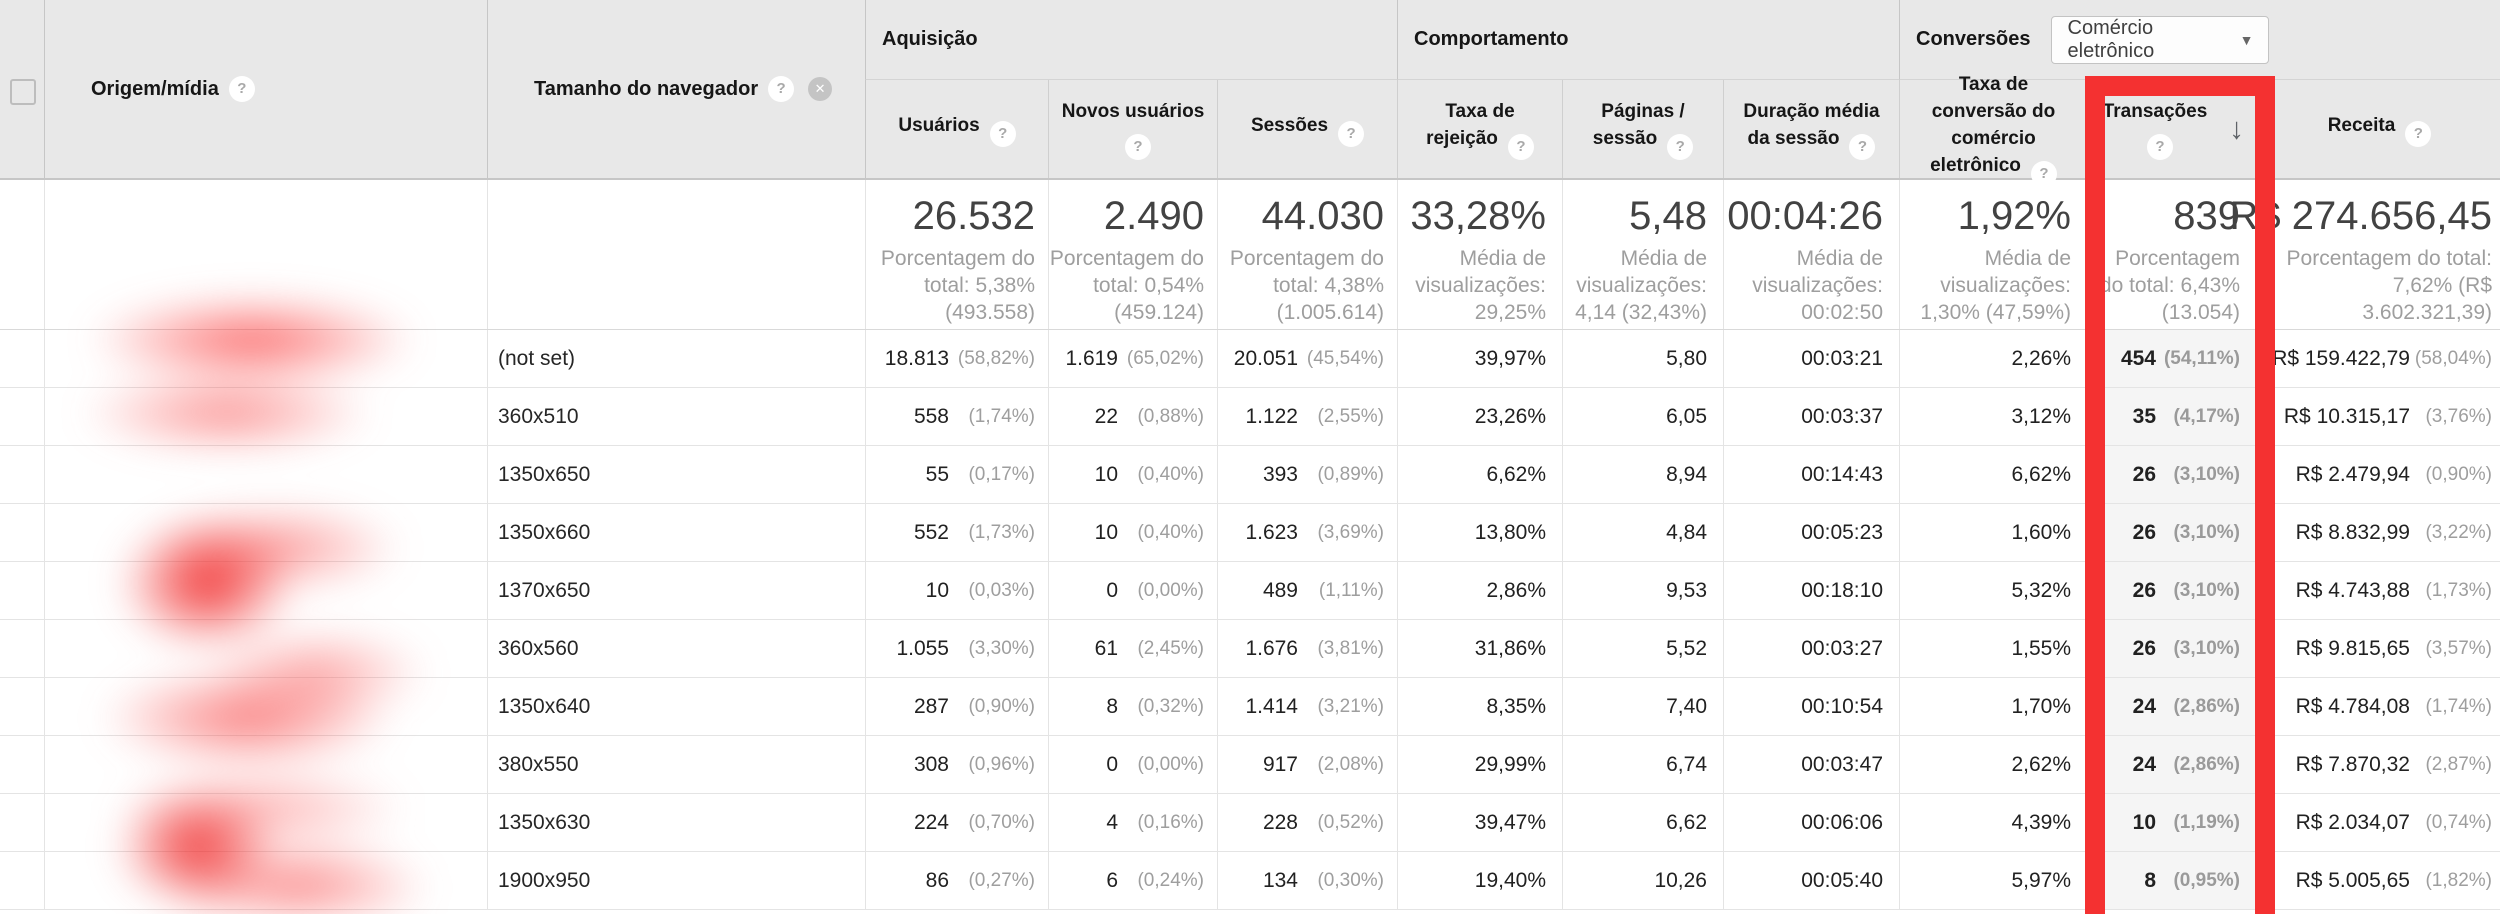 This screenshot has height=914, width=2500. What do you see at coordinates (1170, 648) in the screenshot?
I see `metric-percent: (2,45%)` at bounding box center [1170, 648].